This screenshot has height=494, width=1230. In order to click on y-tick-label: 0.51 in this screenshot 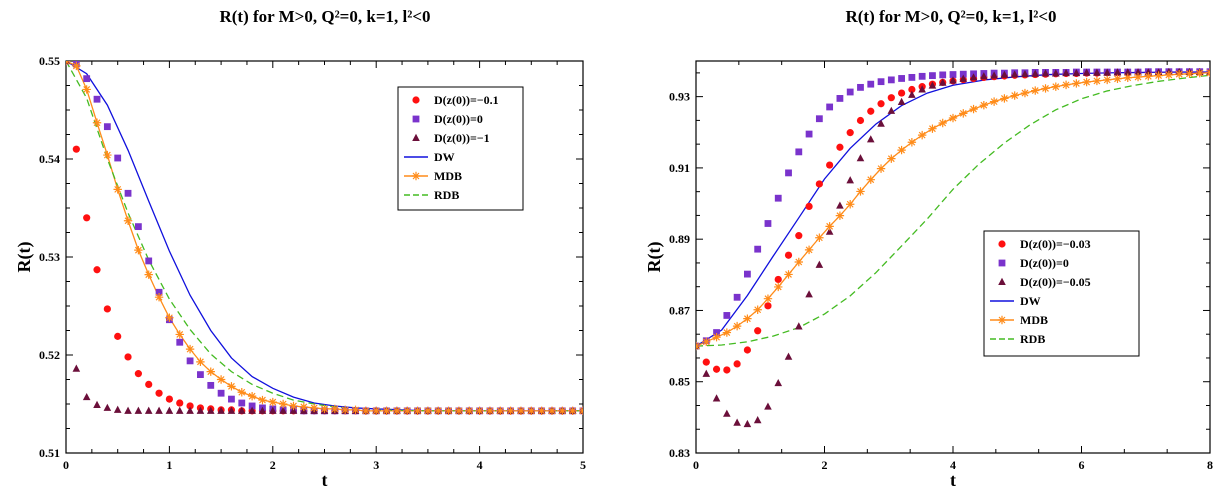, I will do `click(49, 453)`.